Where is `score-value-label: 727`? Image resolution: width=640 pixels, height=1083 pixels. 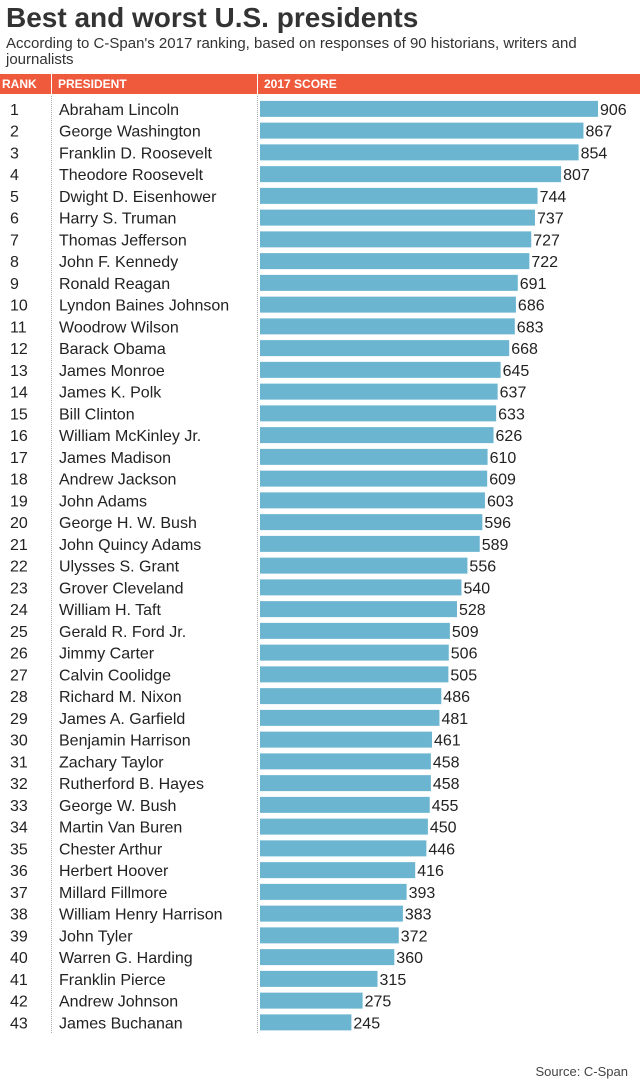 score-value-label: 727 is located at coordinates (546, 240).